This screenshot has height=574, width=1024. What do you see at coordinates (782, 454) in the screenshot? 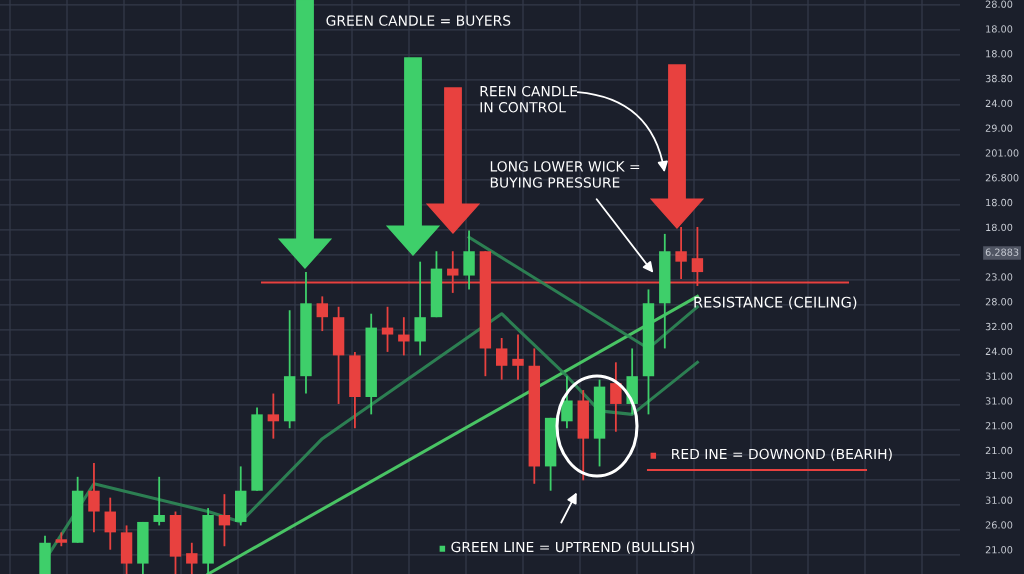
I see `annotation: RED INE = DOWNOND (BEARIH)` at bounding box center [782, 454].